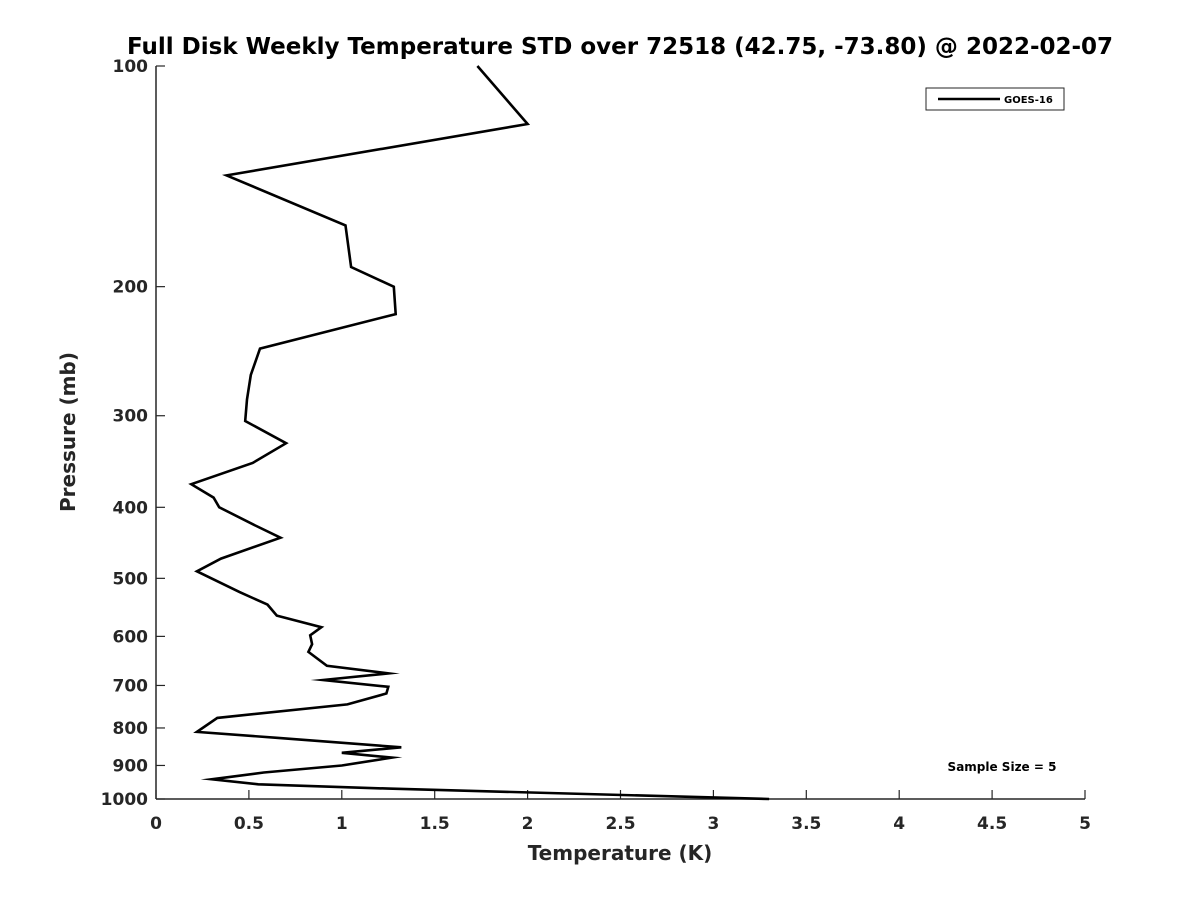 Image resolution: width=1200 pixels, height=900 pixels. I want to click on x-tick-label: 0, so click(156, 824).